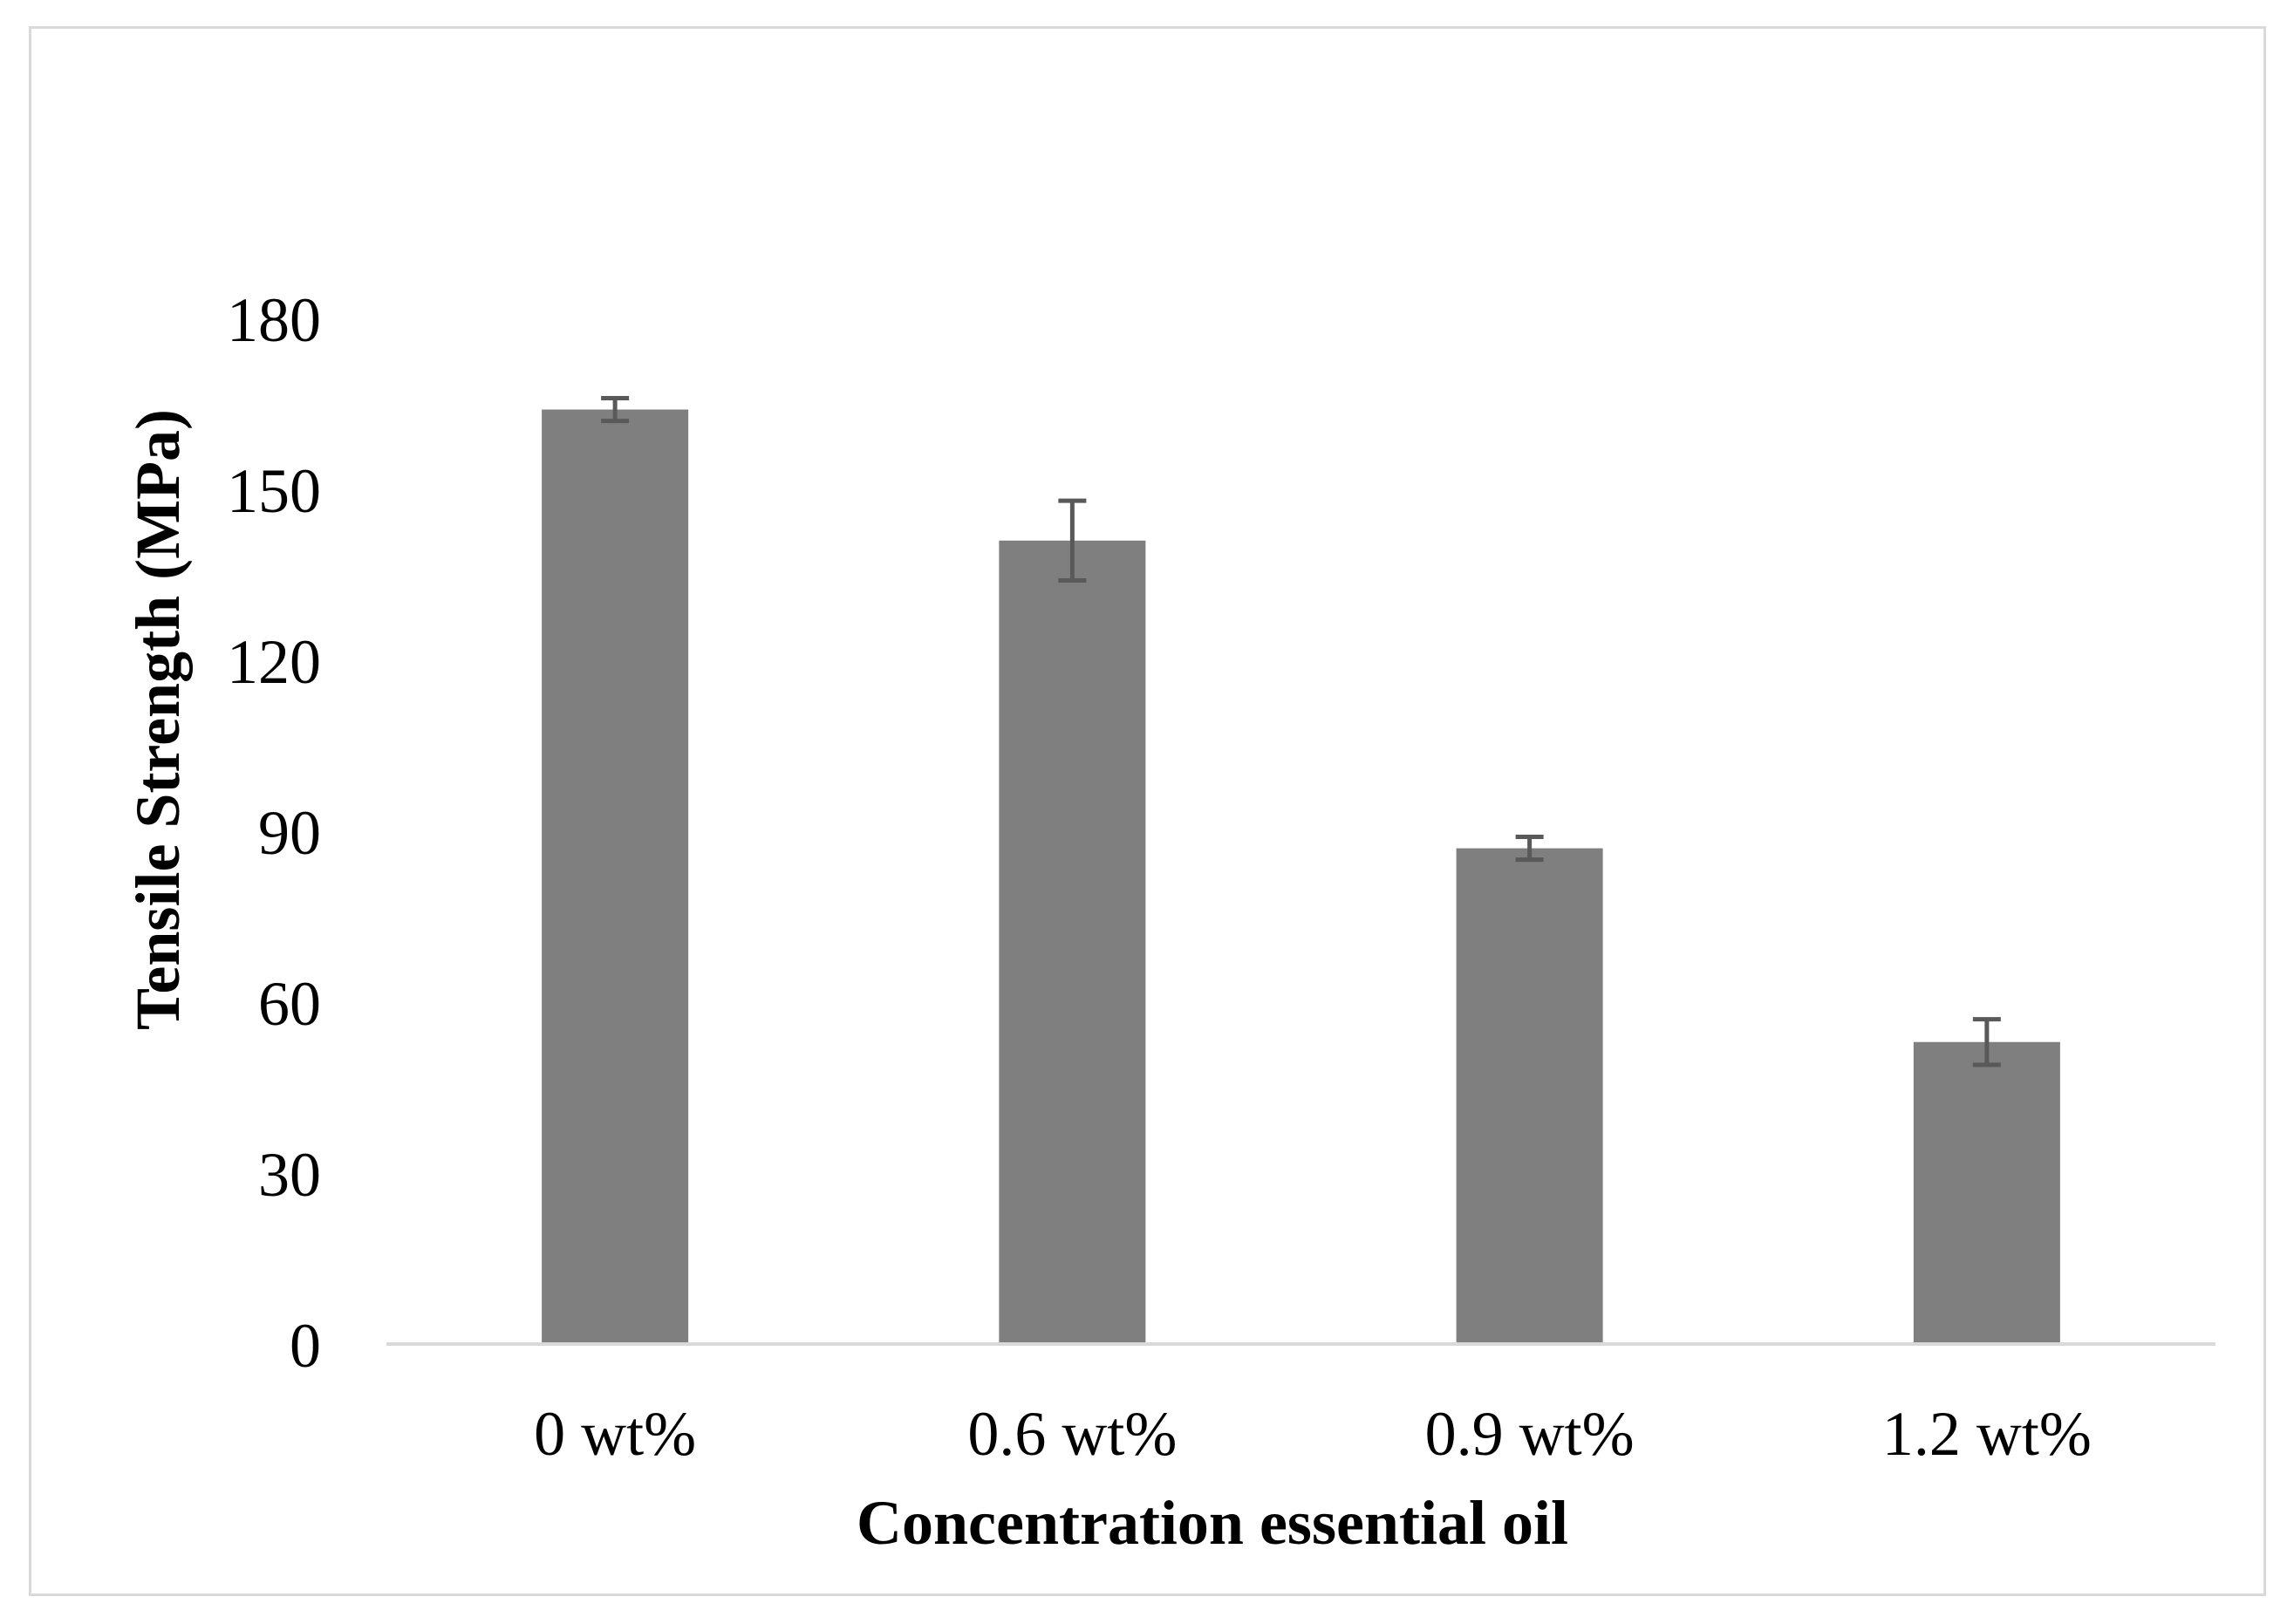 The image size is (2287, 1624). I want to click on y-tick-label: 120, so click(274, 662).